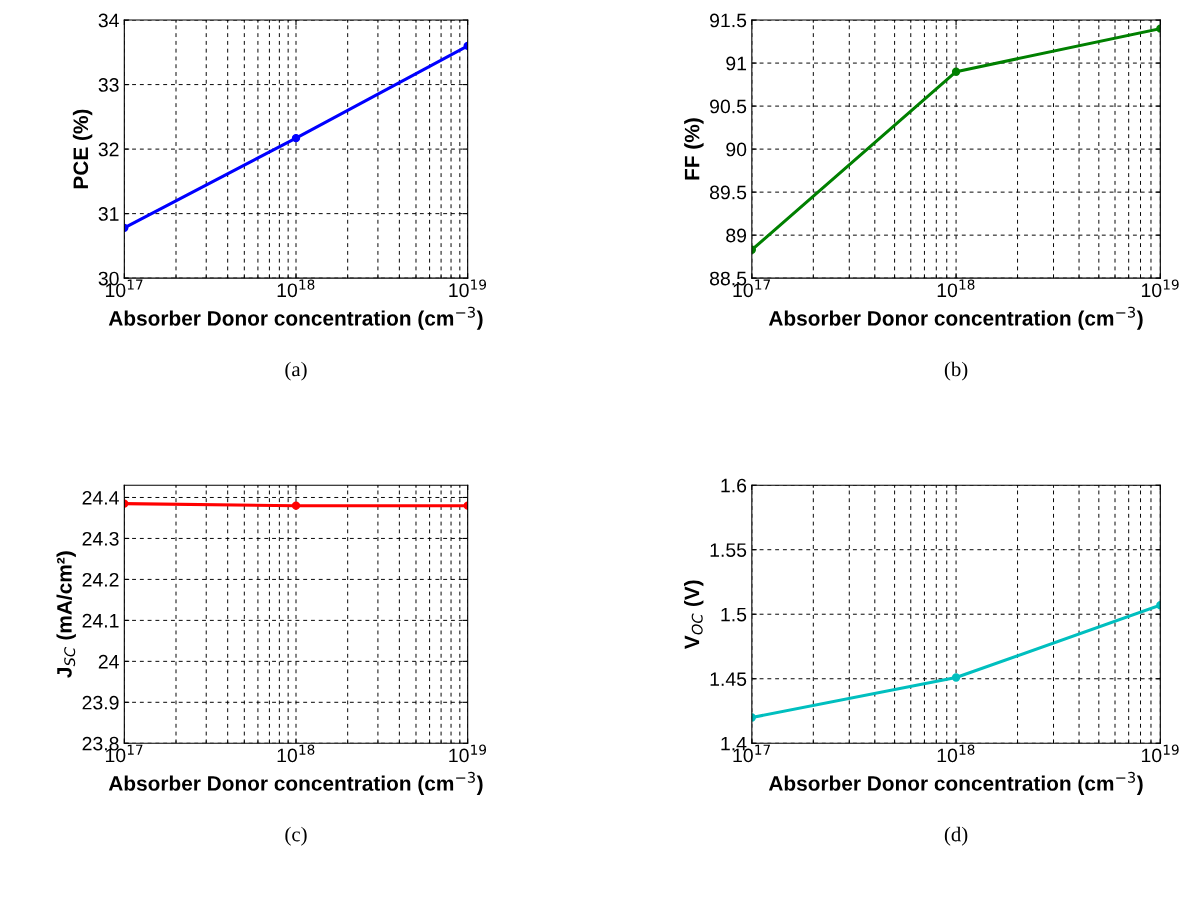  Describe the element at coordinates (108, 20) in the screenshot. I see `y-tick-label: 34` at that location.